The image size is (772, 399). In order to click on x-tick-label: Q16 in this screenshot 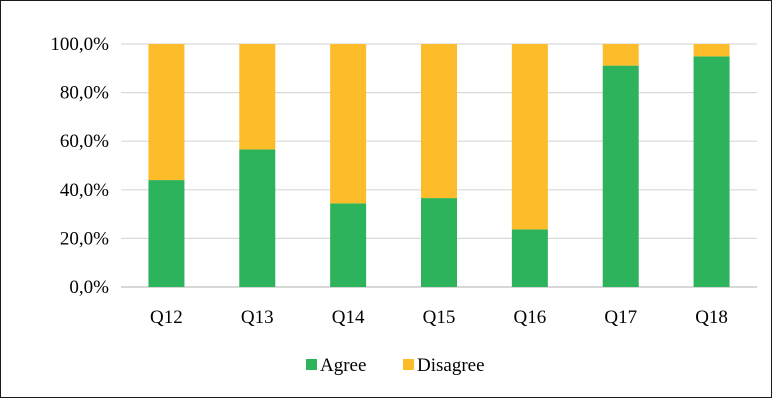, I will do `click(529, 317)`.